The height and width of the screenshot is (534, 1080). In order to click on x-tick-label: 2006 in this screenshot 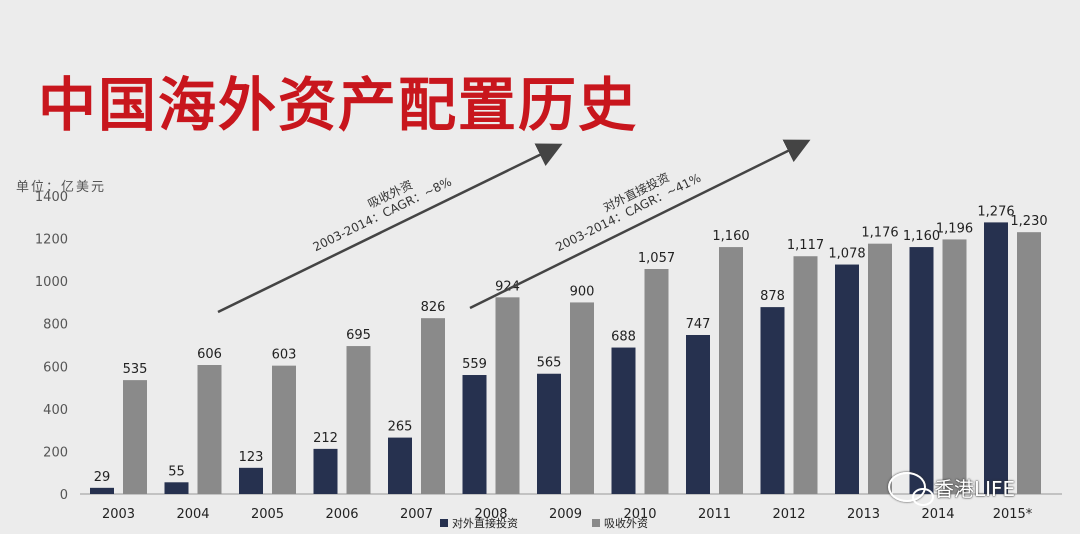, I will do `click(341, 514)`.